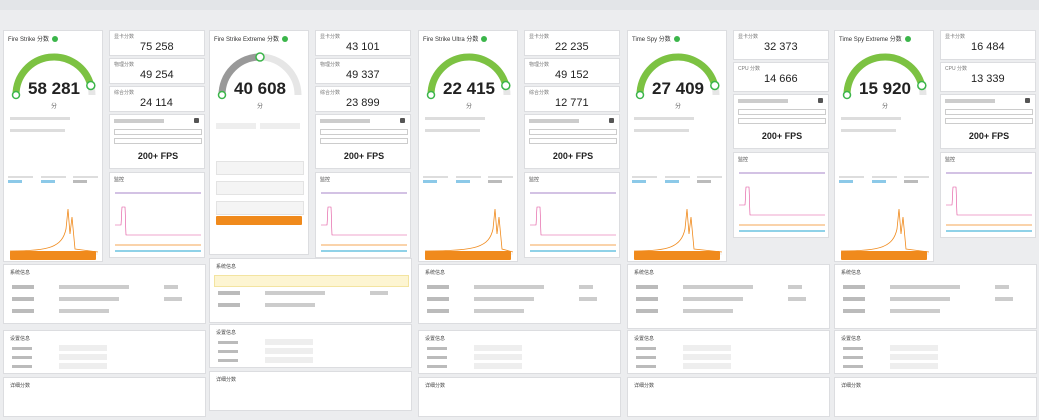 The image size is (1039, 420). What do you see at coordinates (452, 130) in the screenshot?
I see `cpu-line` at bounding box center [452, 130].